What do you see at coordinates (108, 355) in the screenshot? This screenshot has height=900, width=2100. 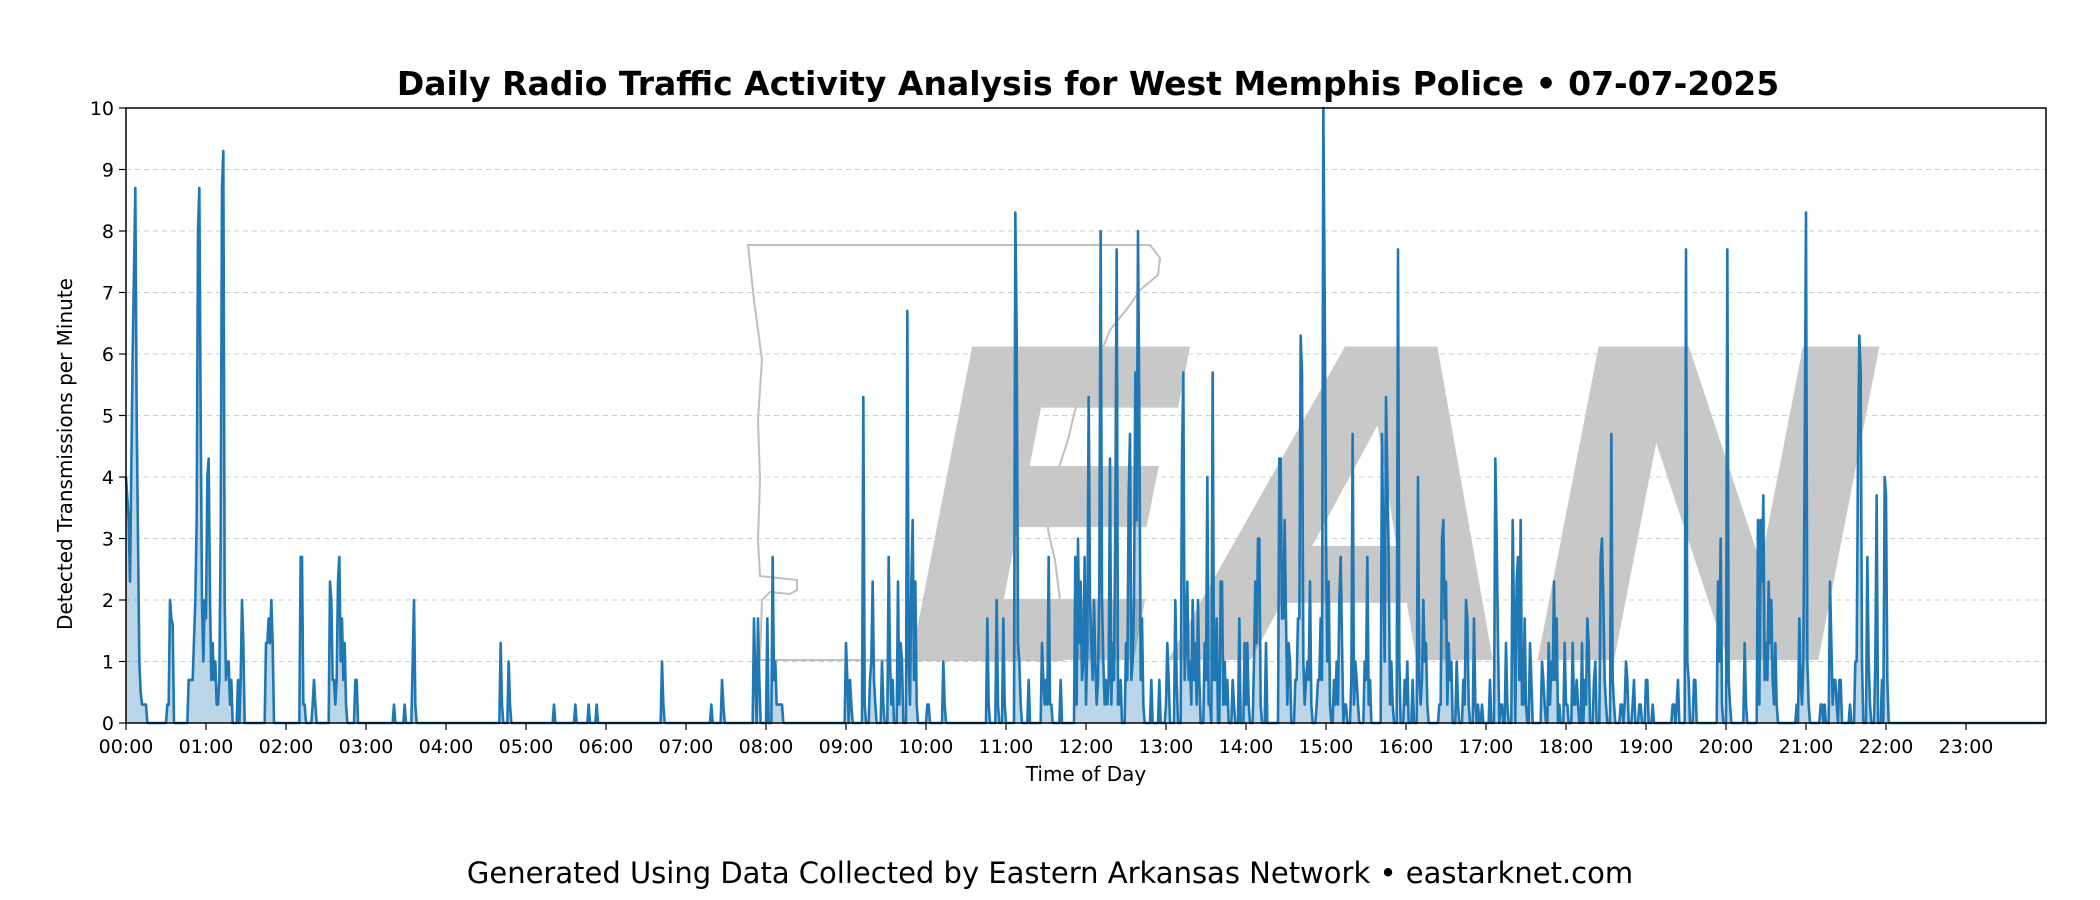 I see `y-tick-label: 6` at bounding box center [108, 355].